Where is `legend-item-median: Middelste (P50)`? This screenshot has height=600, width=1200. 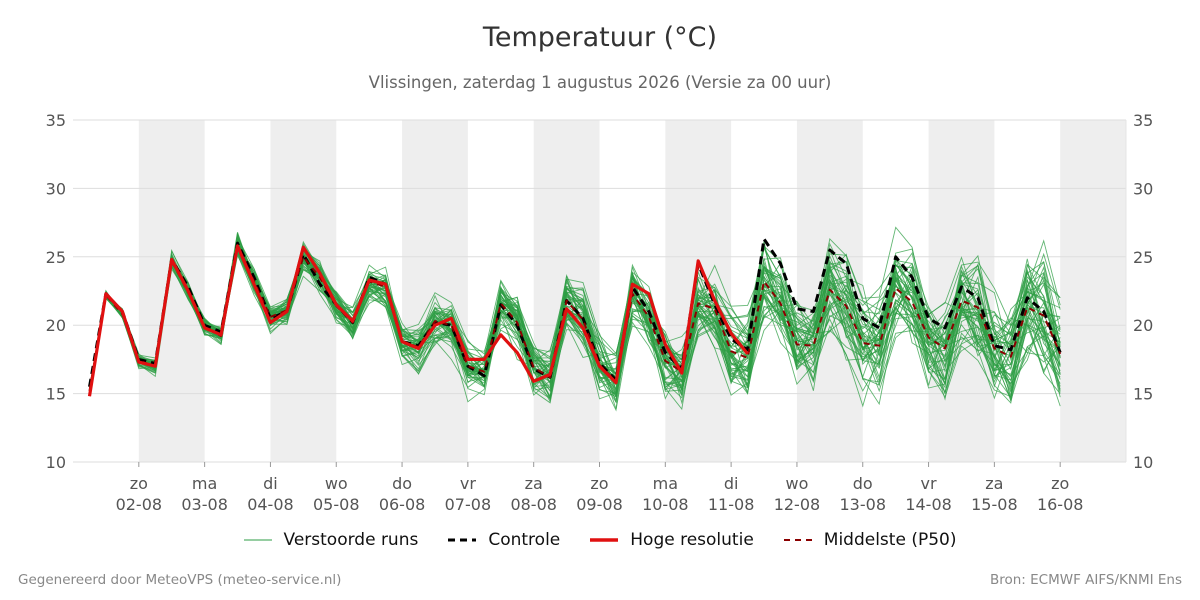
legend-item-median: Middelste (P50) is located at coordinates (870, 540).